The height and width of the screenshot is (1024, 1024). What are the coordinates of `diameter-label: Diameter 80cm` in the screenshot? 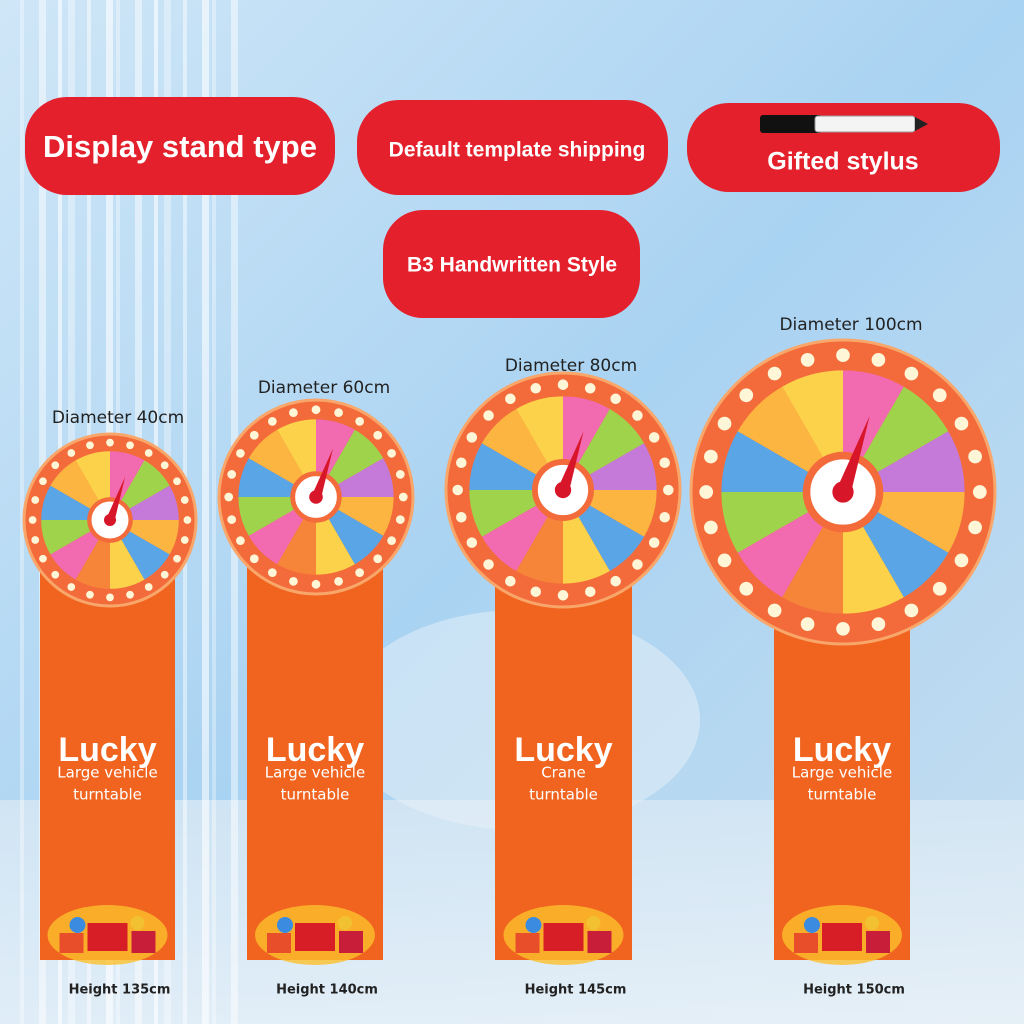 It's located at (571, 366).